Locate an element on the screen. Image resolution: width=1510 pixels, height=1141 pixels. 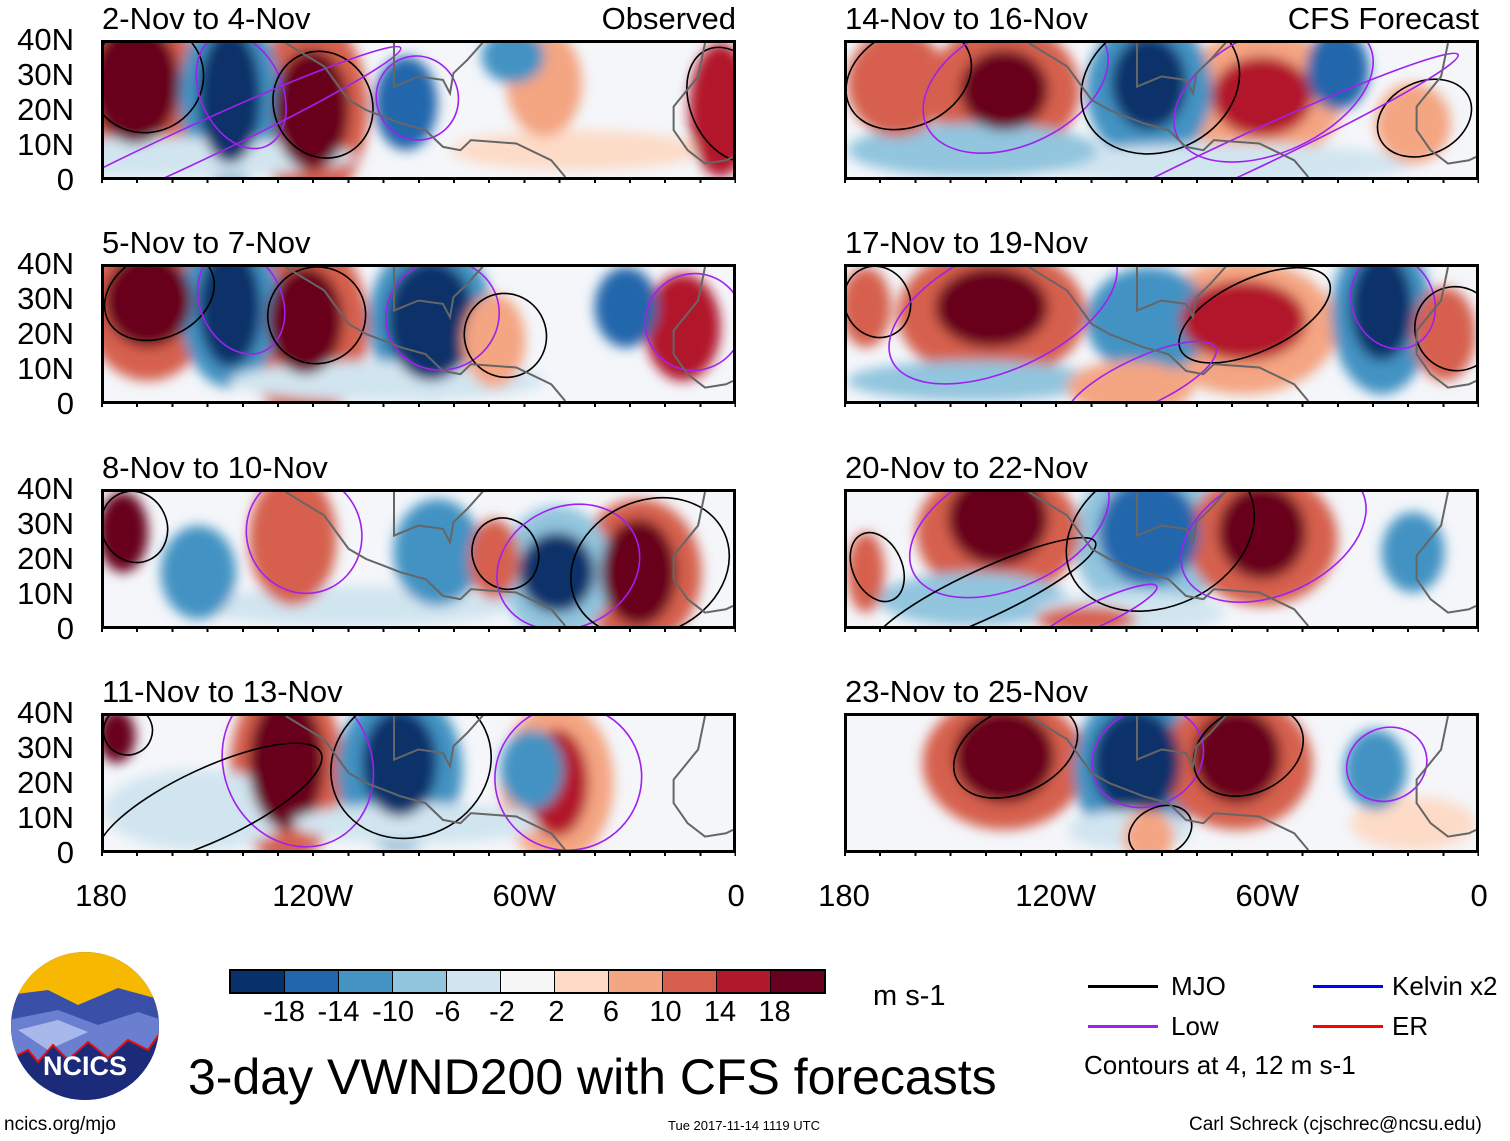
lat-label: 30N is located at coordinates (45, 747).